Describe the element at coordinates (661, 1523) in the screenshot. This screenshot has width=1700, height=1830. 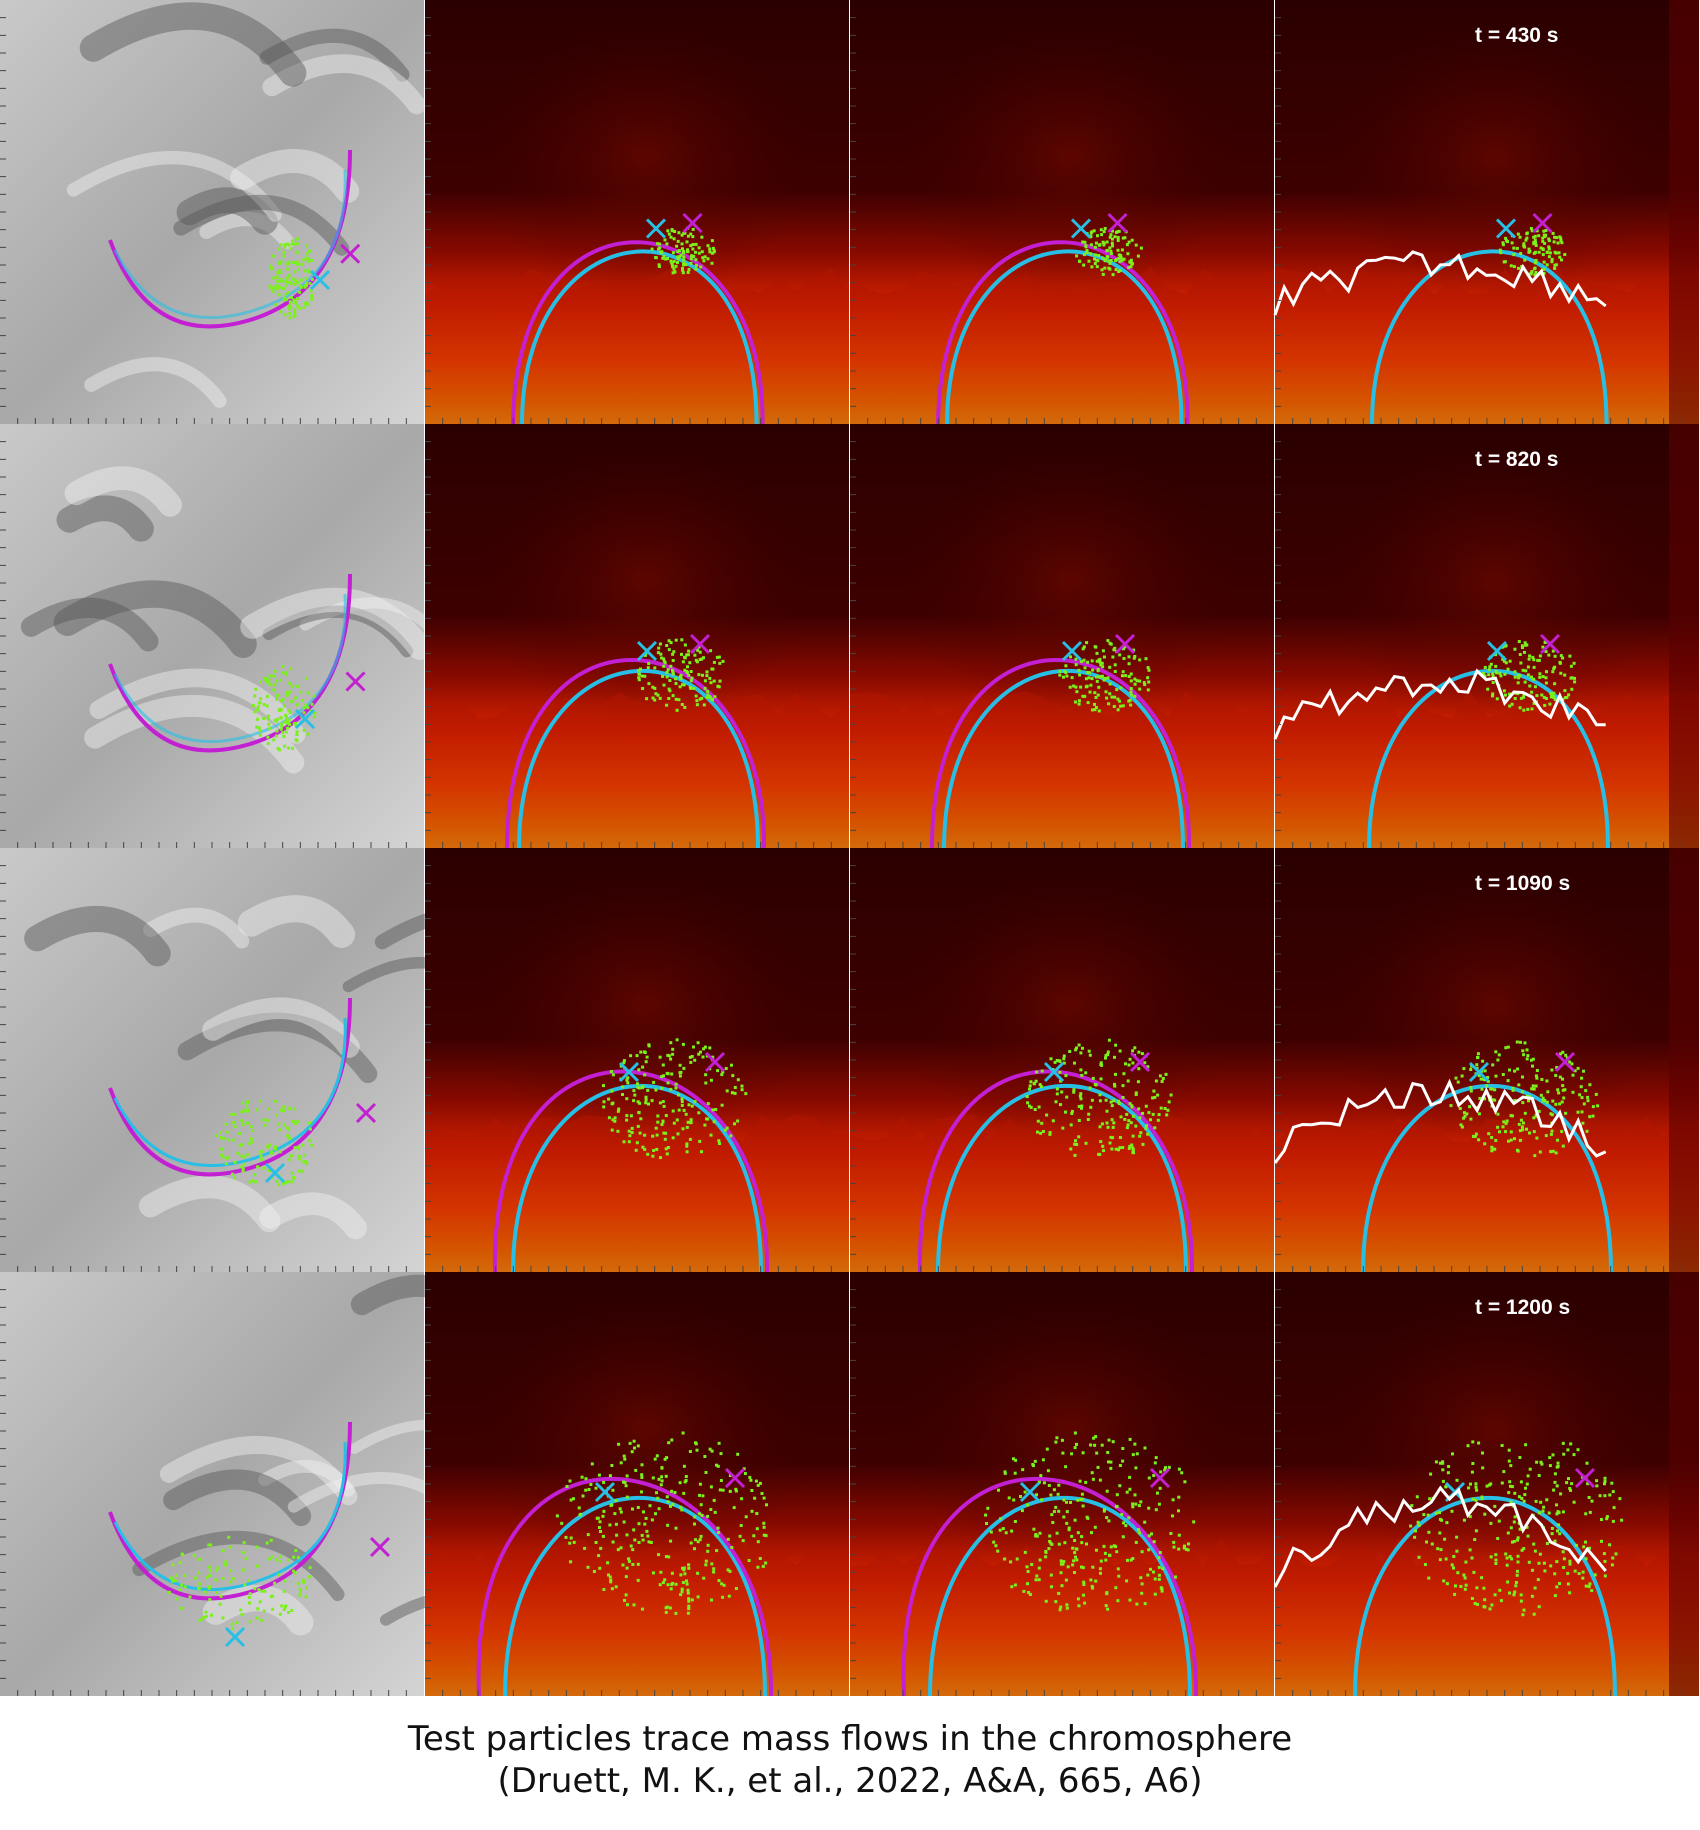
I see `particle-cloud` at that location.